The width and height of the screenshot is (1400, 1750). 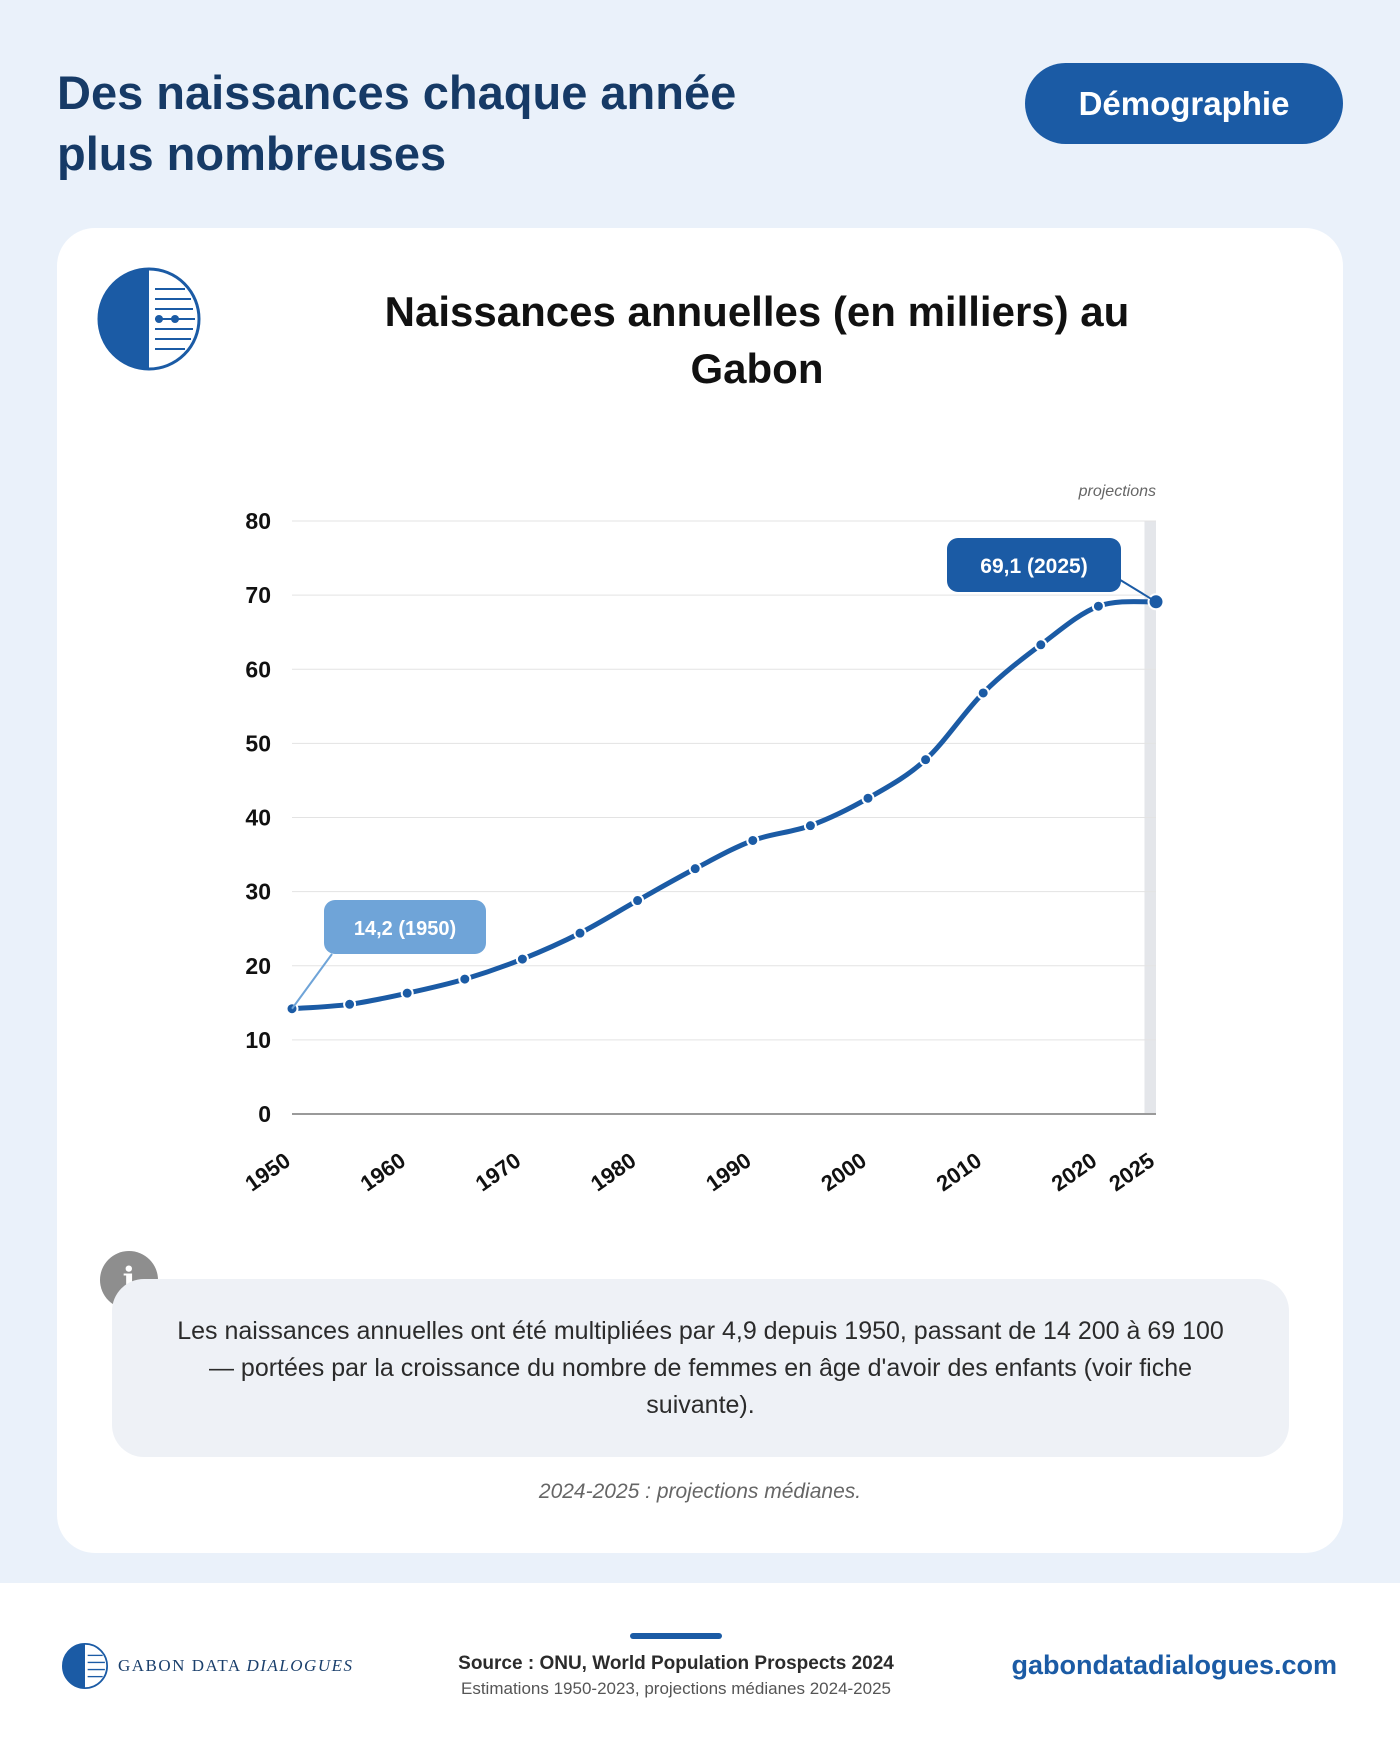 What do you see at coordinates (267, 1172) in the screenshot?
I see `x-tick-label: 1950` at bounding box center [267, 1172].